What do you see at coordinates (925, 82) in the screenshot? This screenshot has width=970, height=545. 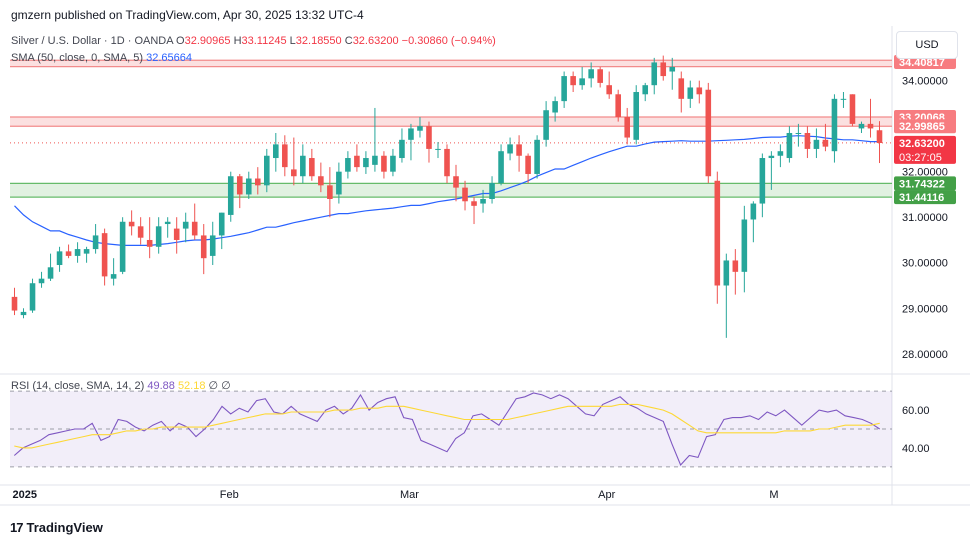 I see `price-tick-label: 34.00000` at bounding box center [925, 82].